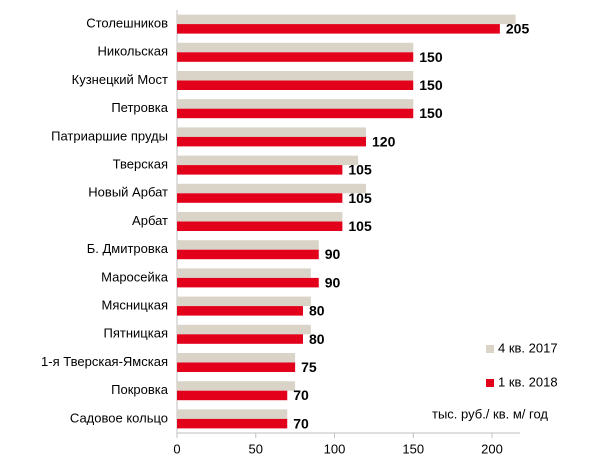  Describe the element at coordinates (135, 305) in the screenshot. I see `y-tick-label: Мясницкая` at that location.